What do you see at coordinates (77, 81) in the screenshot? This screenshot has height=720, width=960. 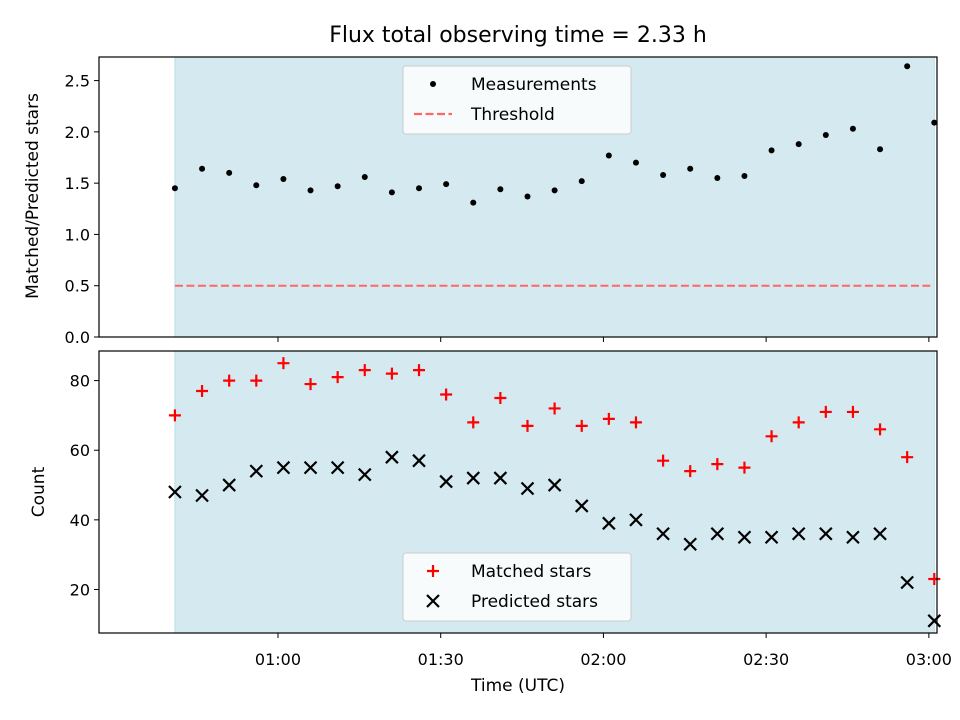 I see `y-tick-label: 2.5` at bounding box center [77, 81].